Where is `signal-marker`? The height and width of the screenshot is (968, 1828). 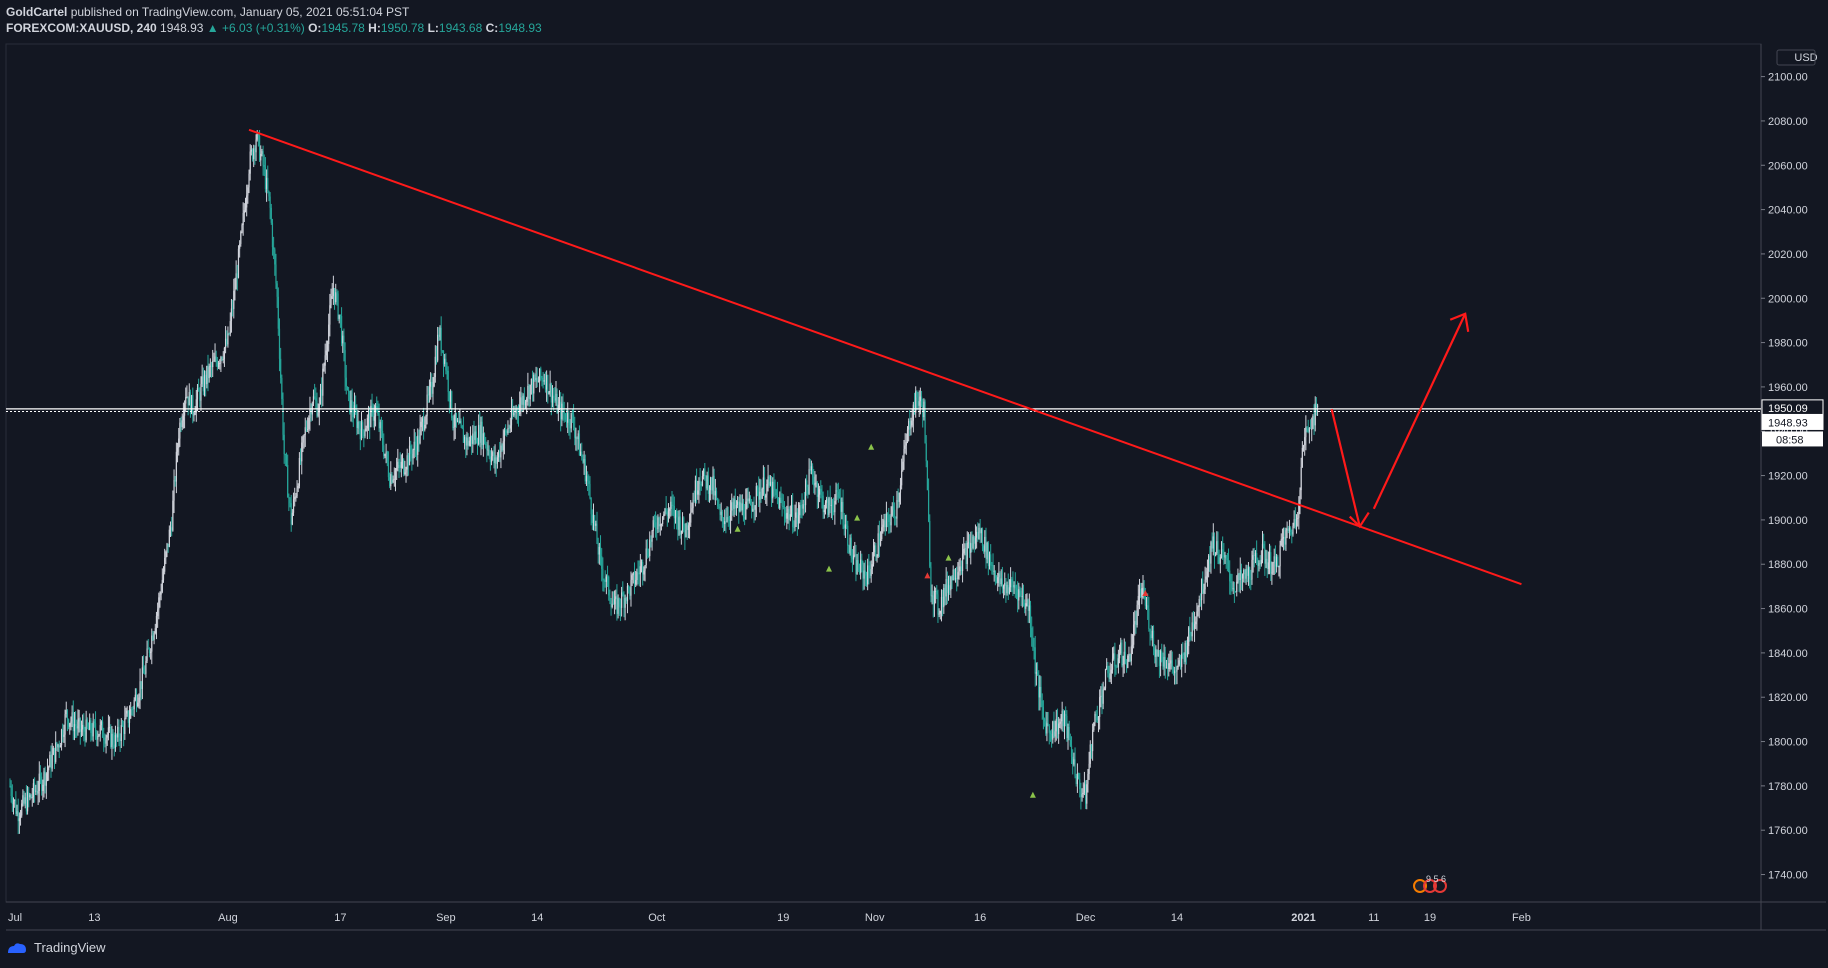 signal-marker is located at coordinates (871, 446).